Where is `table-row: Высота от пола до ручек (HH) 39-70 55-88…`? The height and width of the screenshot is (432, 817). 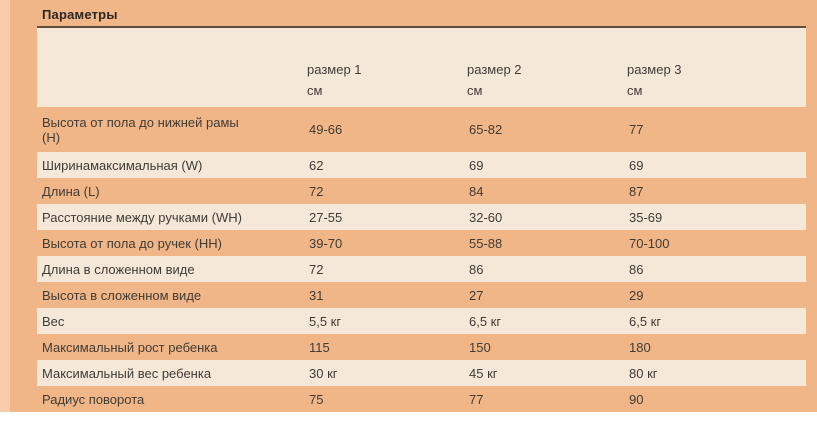
table-row: Высота от пола до ручек (HH) 39-70 55-88… is located at coordinates (421, 243).